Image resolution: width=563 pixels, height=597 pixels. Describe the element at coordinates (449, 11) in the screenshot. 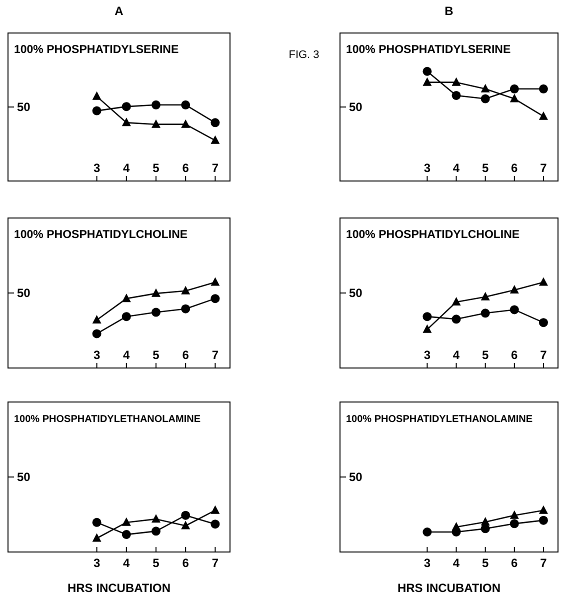

I see `chart-subtitle: B` at that location.